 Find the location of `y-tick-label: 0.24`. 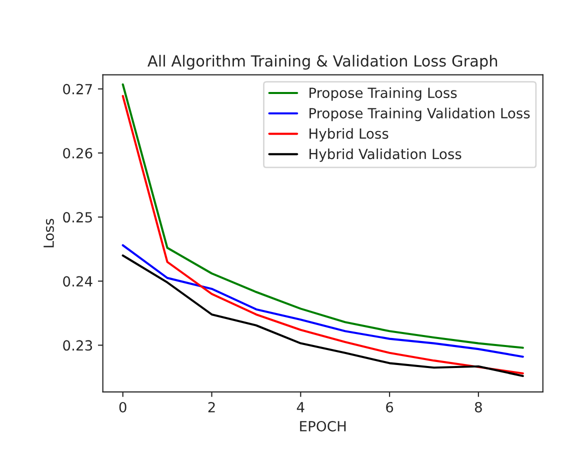

y-tick-label: 0.24 is located at coordinates (77, 281).